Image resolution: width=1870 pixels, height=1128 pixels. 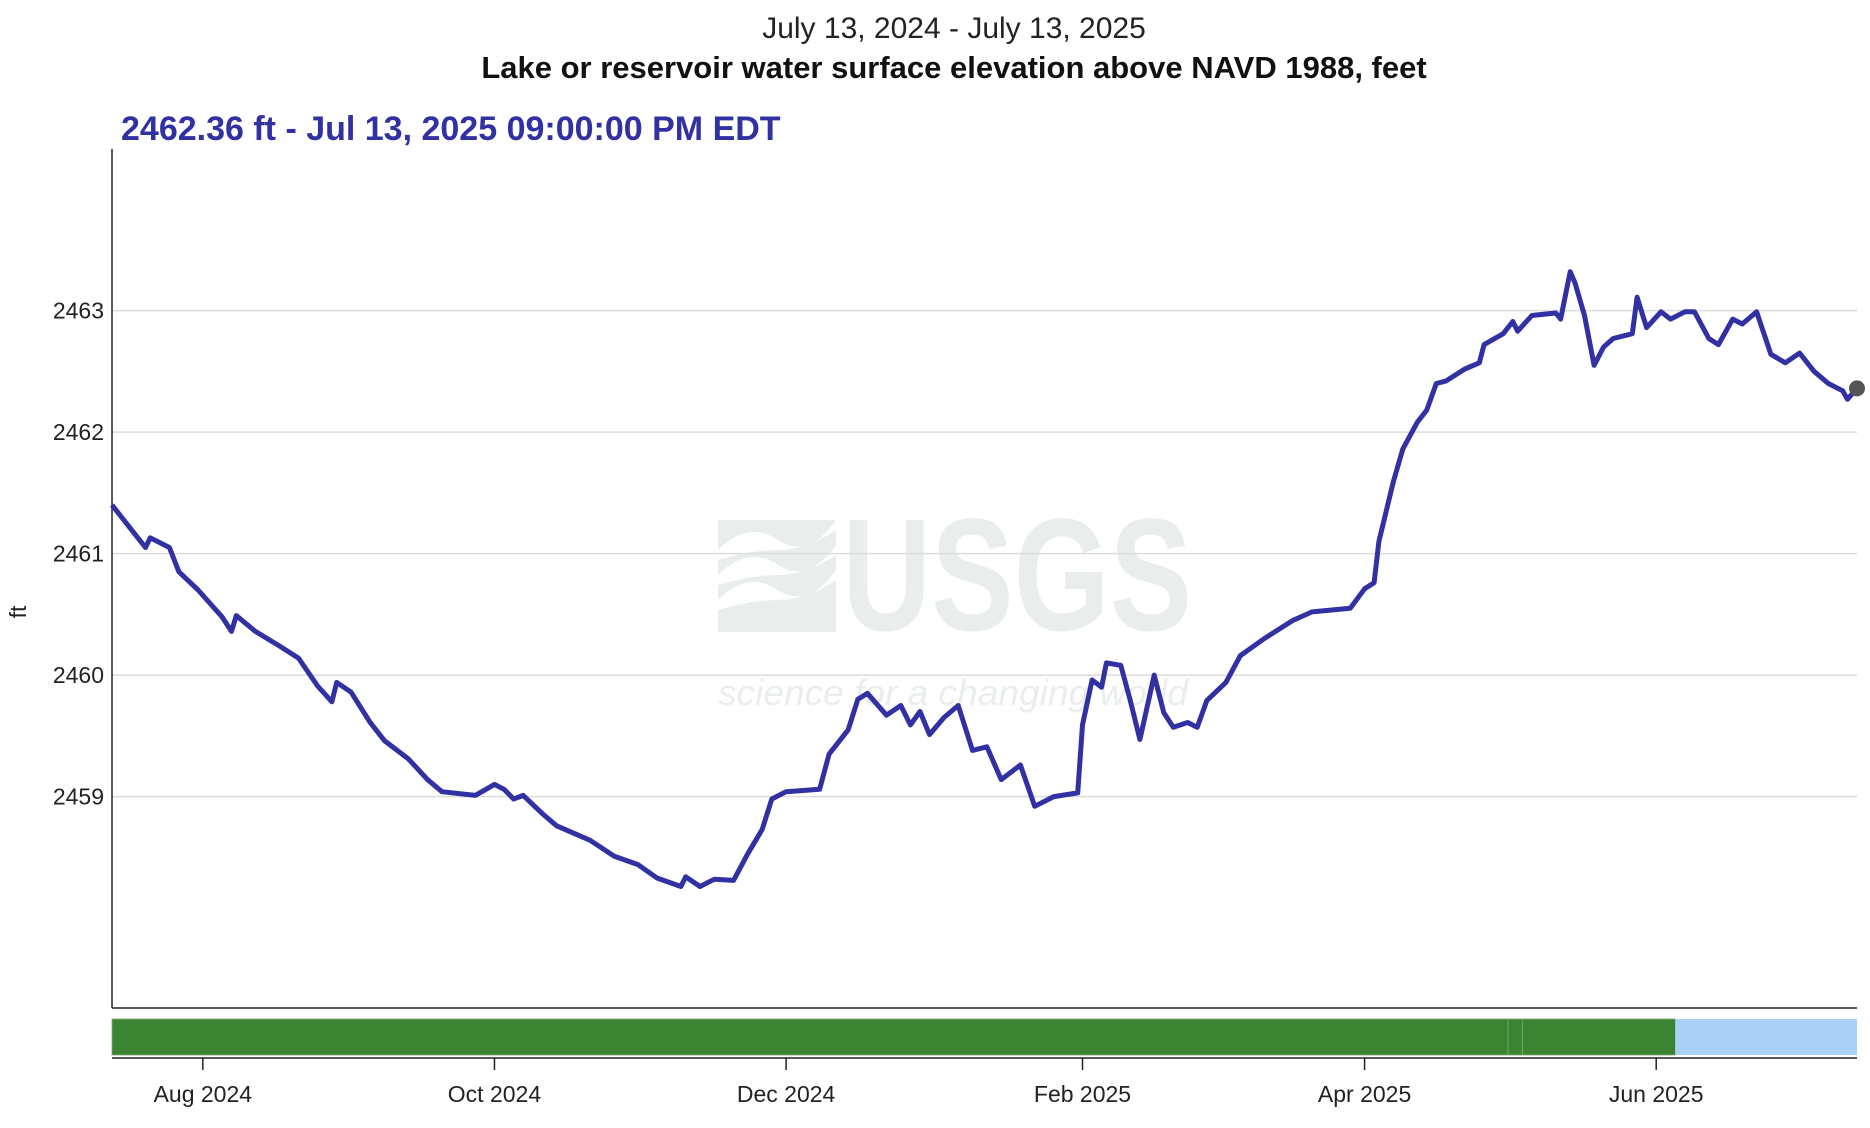 What do you see at coordinates (203, 1094) in the screenshot?
I see `x-tick-label: Aug 2024` at bounding box center [203, 1094].